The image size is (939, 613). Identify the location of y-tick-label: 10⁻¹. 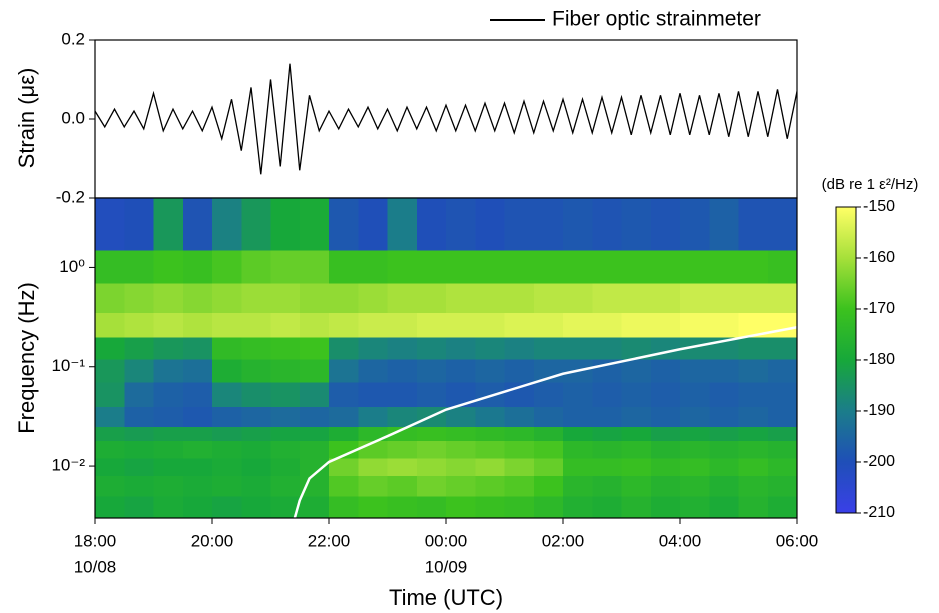
(68, 365).